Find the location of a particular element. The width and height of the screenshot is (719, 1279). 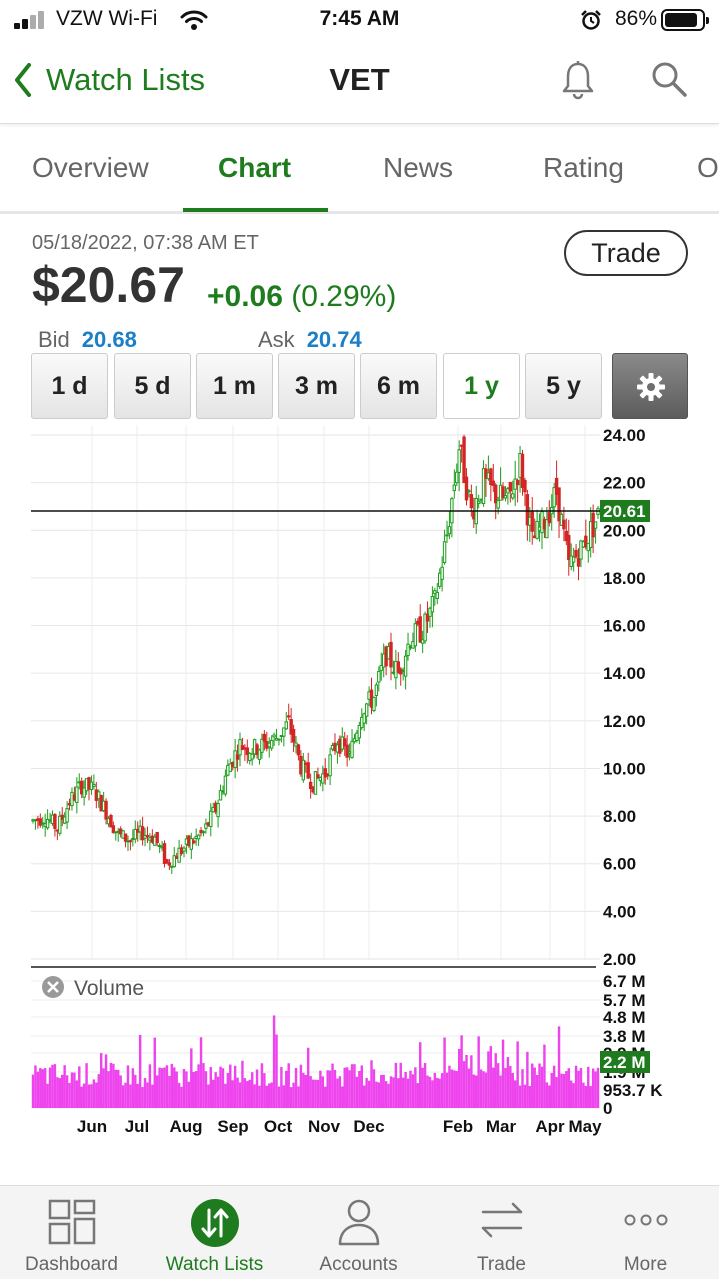

tabbar-accounts-label: Accounts is located at coordinates (358, 1264).